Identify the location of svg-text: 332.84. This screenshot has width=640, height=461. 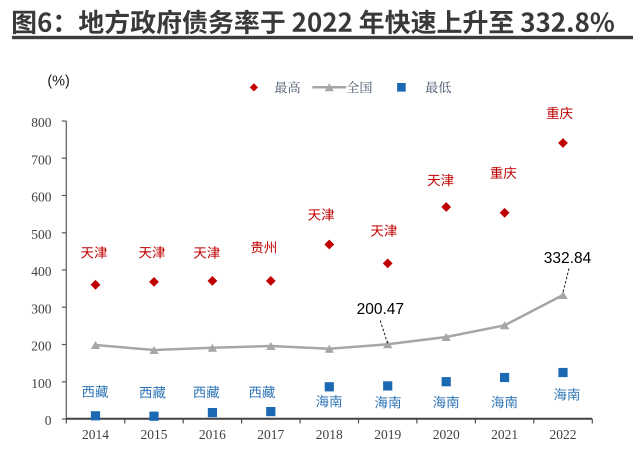
(568, 258).